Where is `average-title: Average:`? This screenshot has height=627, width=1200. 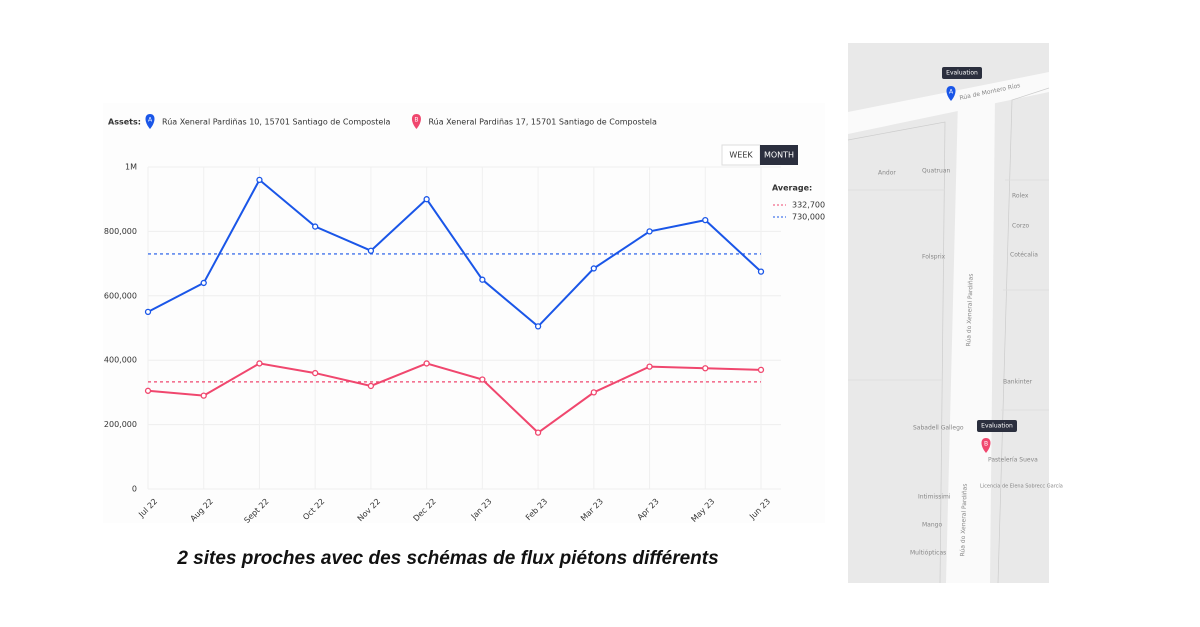 average-title: Average: is located at coordinates (792, 188).